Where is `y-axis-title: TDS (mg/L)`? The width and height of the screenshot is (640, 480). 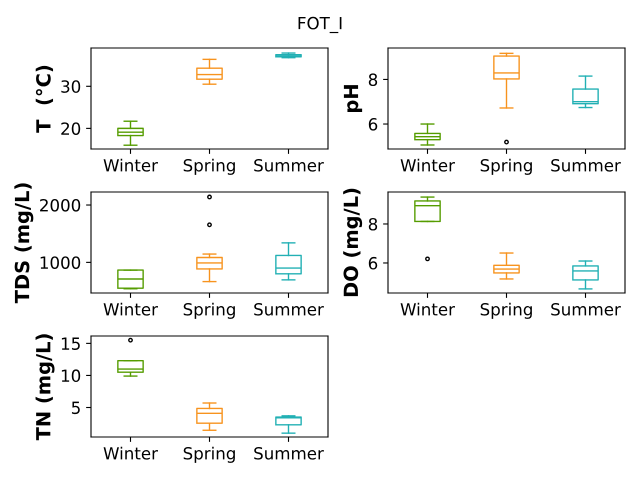
y-axis-title: TDS (mg/L) is located at coordinates (24, 243).